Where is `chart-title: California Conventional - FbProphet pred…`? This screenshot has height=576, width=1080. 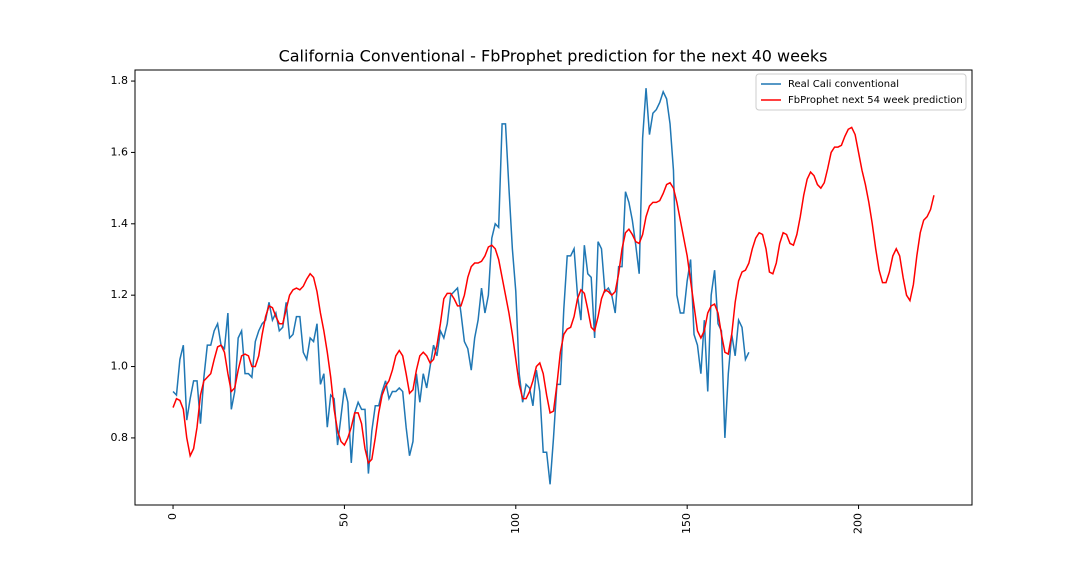 chart-title: California Conventional - FbProphet pred… is located at coordinates (553, 56).